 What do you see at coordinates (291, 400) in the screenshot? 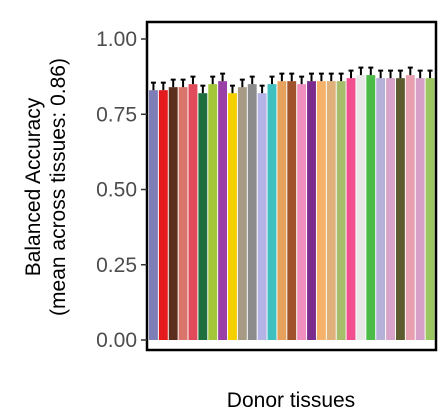
I see `x-axis-label: Donor tissues` at bounding box center [291, 400].